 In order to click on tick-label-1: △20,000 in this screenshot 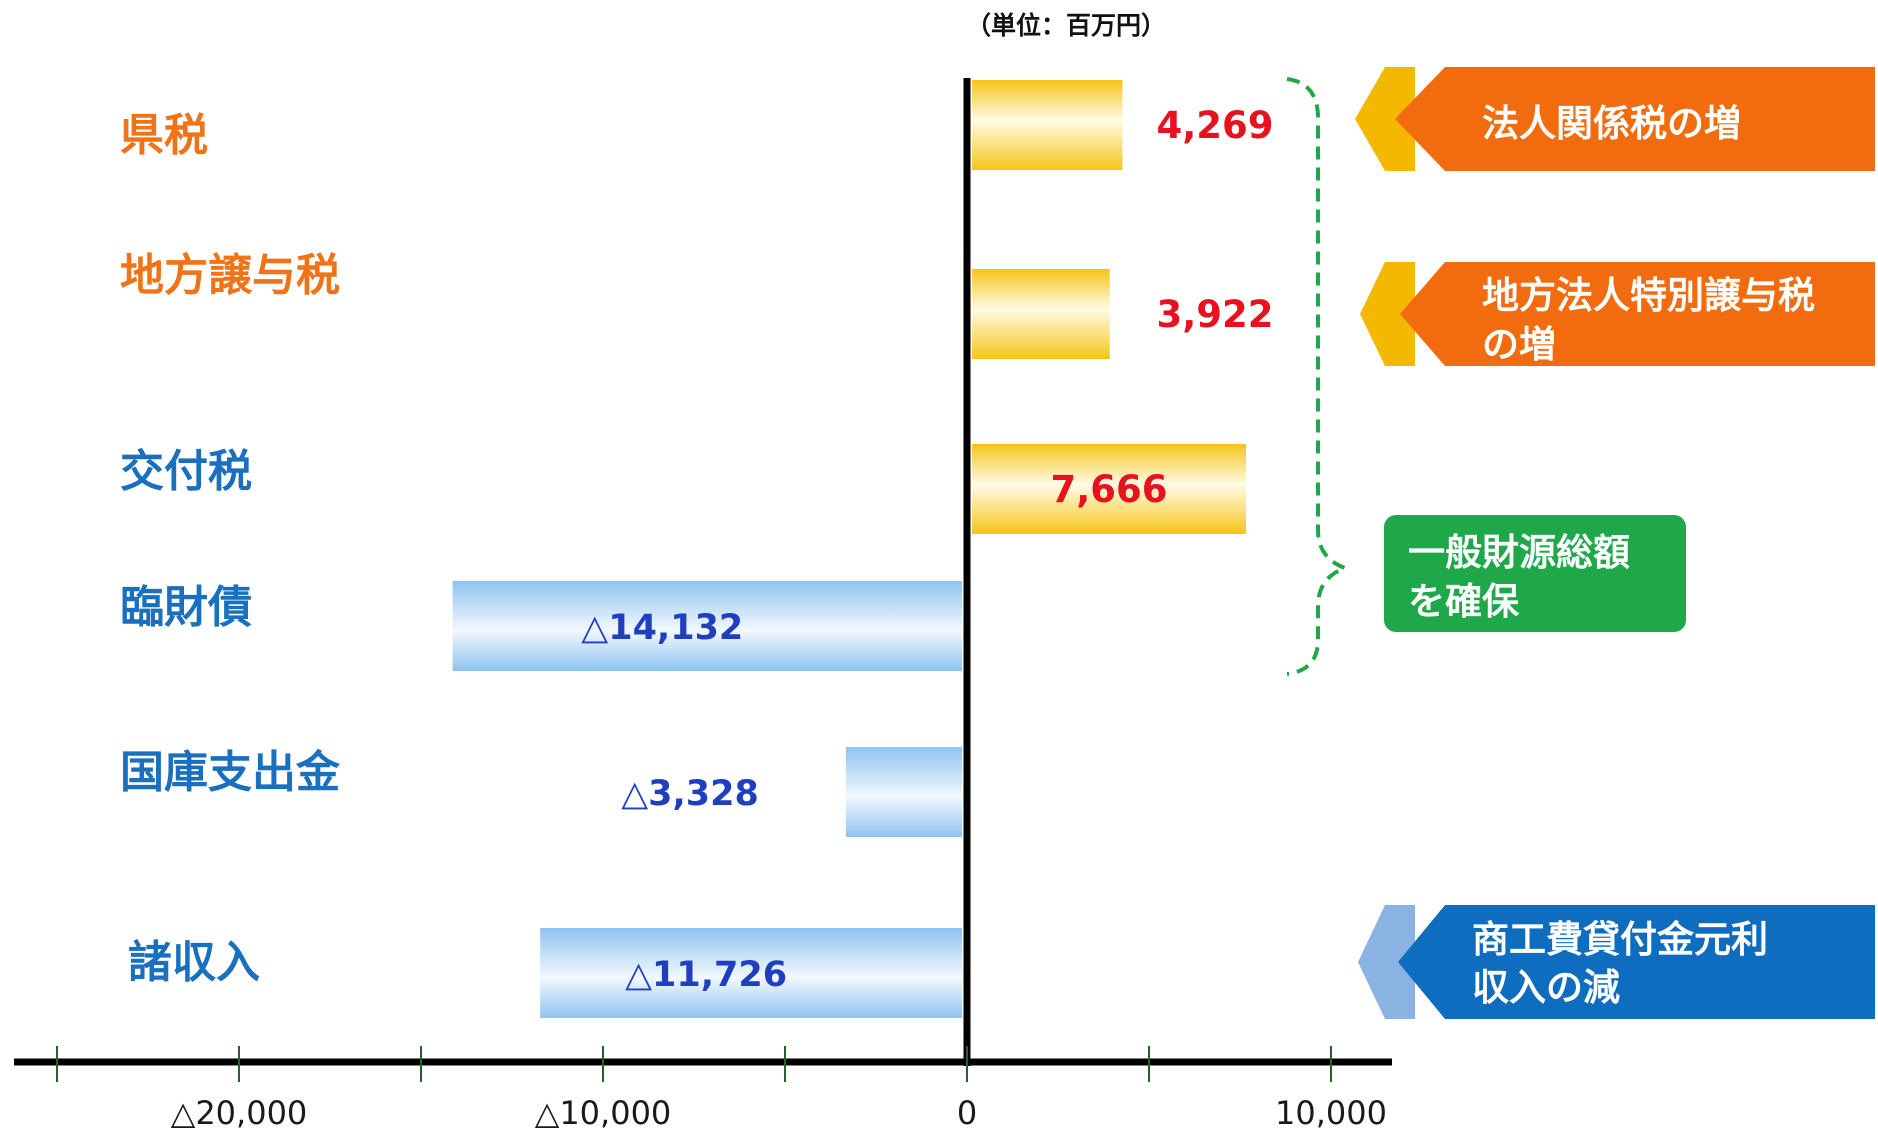, I will do `click(239, 1111)`.